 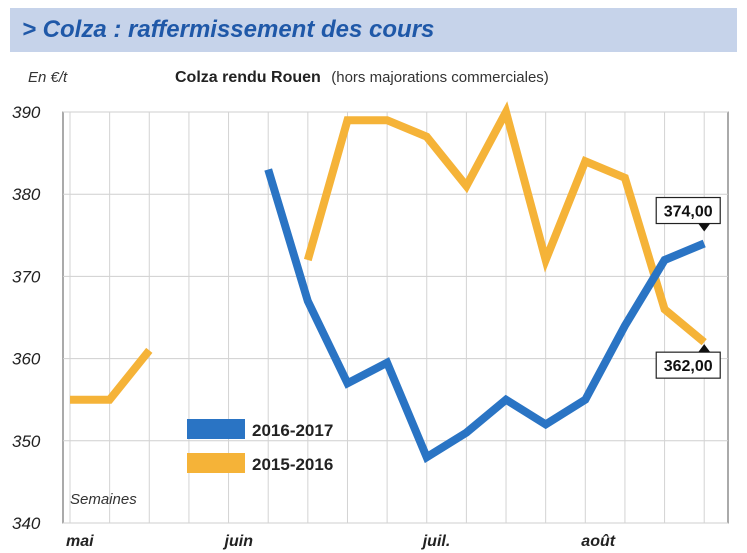 I want to click on data-label-box-2015-2016, so click(x=688, y=365).